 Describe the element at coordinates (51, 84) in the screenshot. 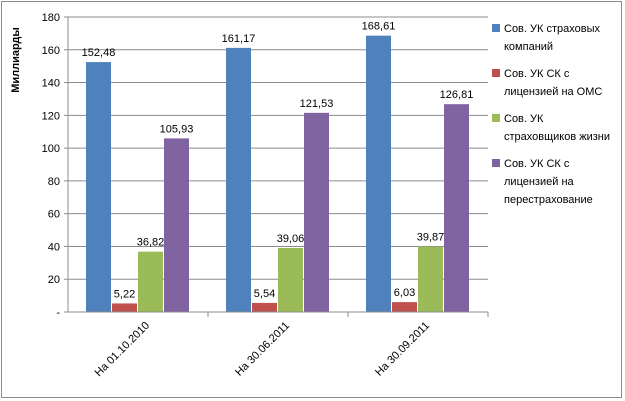

I see `y-tick-label: 140` at that location.